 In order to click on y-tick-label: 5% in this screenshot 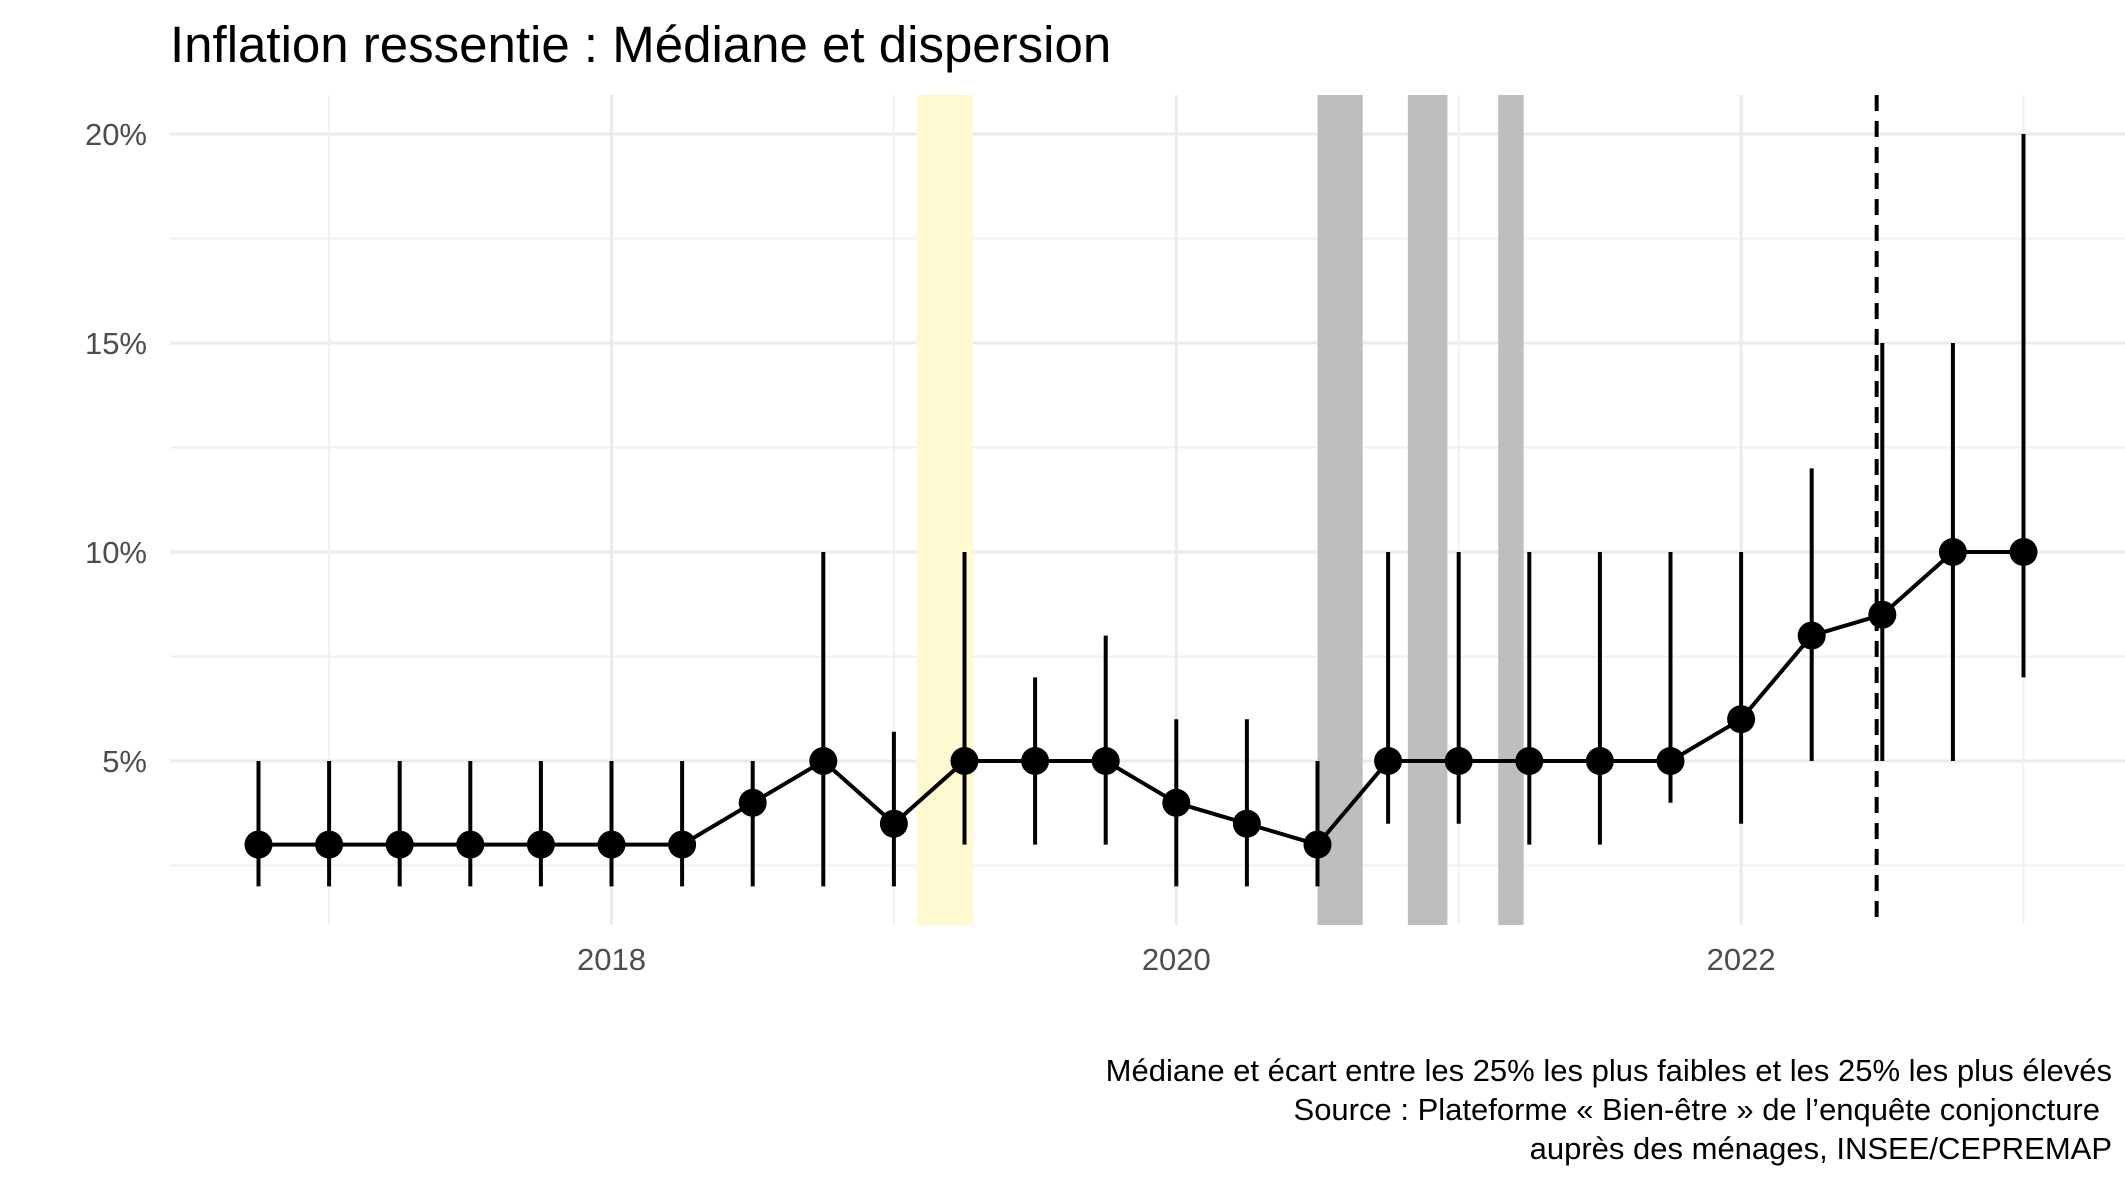, I will do `click(124, 761)`.